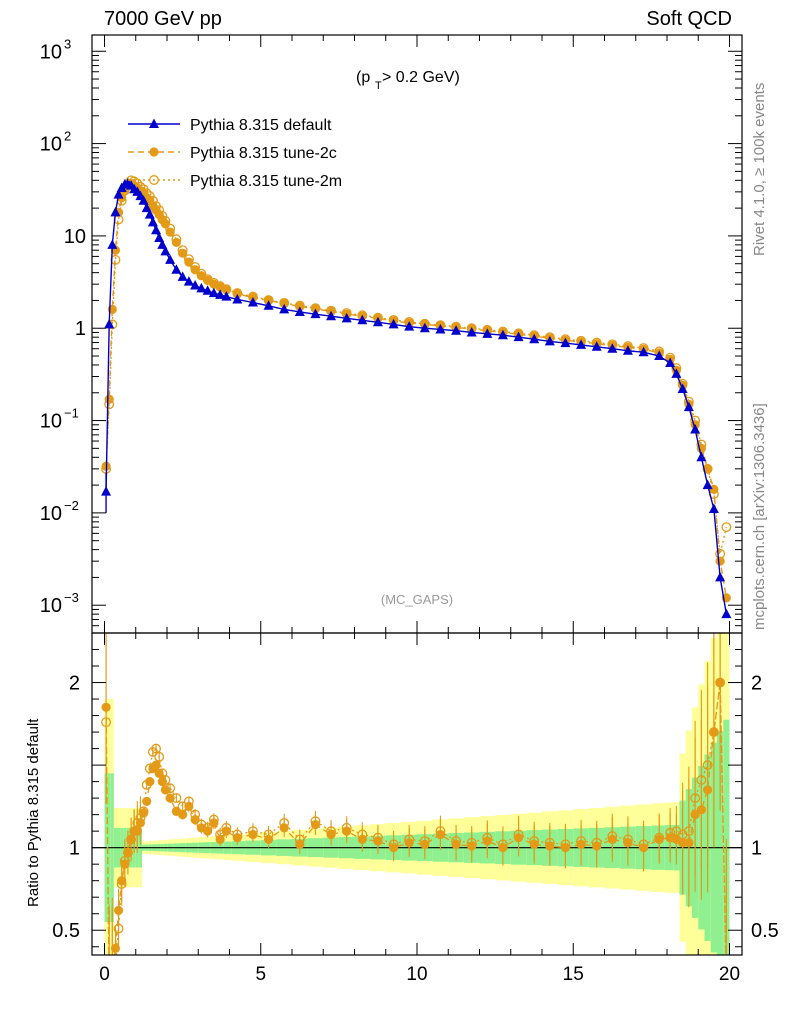 The image size is (786, 1024). Describe the element at coordinates (261, 125) in the screenshot. I see `legend-label-0: Pythia 8.315 default` at that location.